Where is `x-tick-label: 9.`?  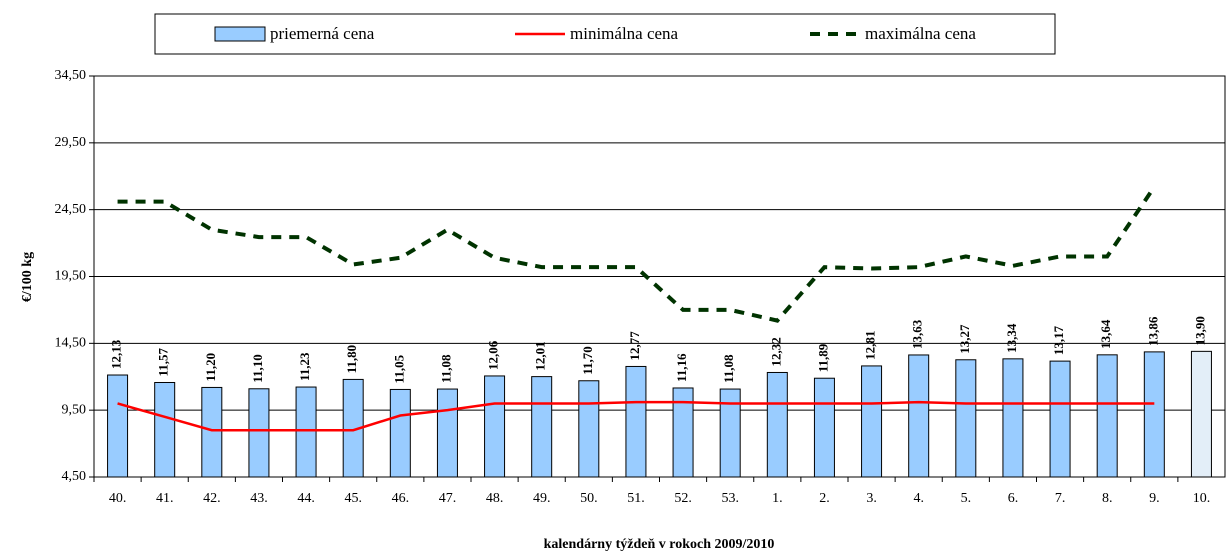 x-tick-label: 9. is located at coordinates (1154, 498).